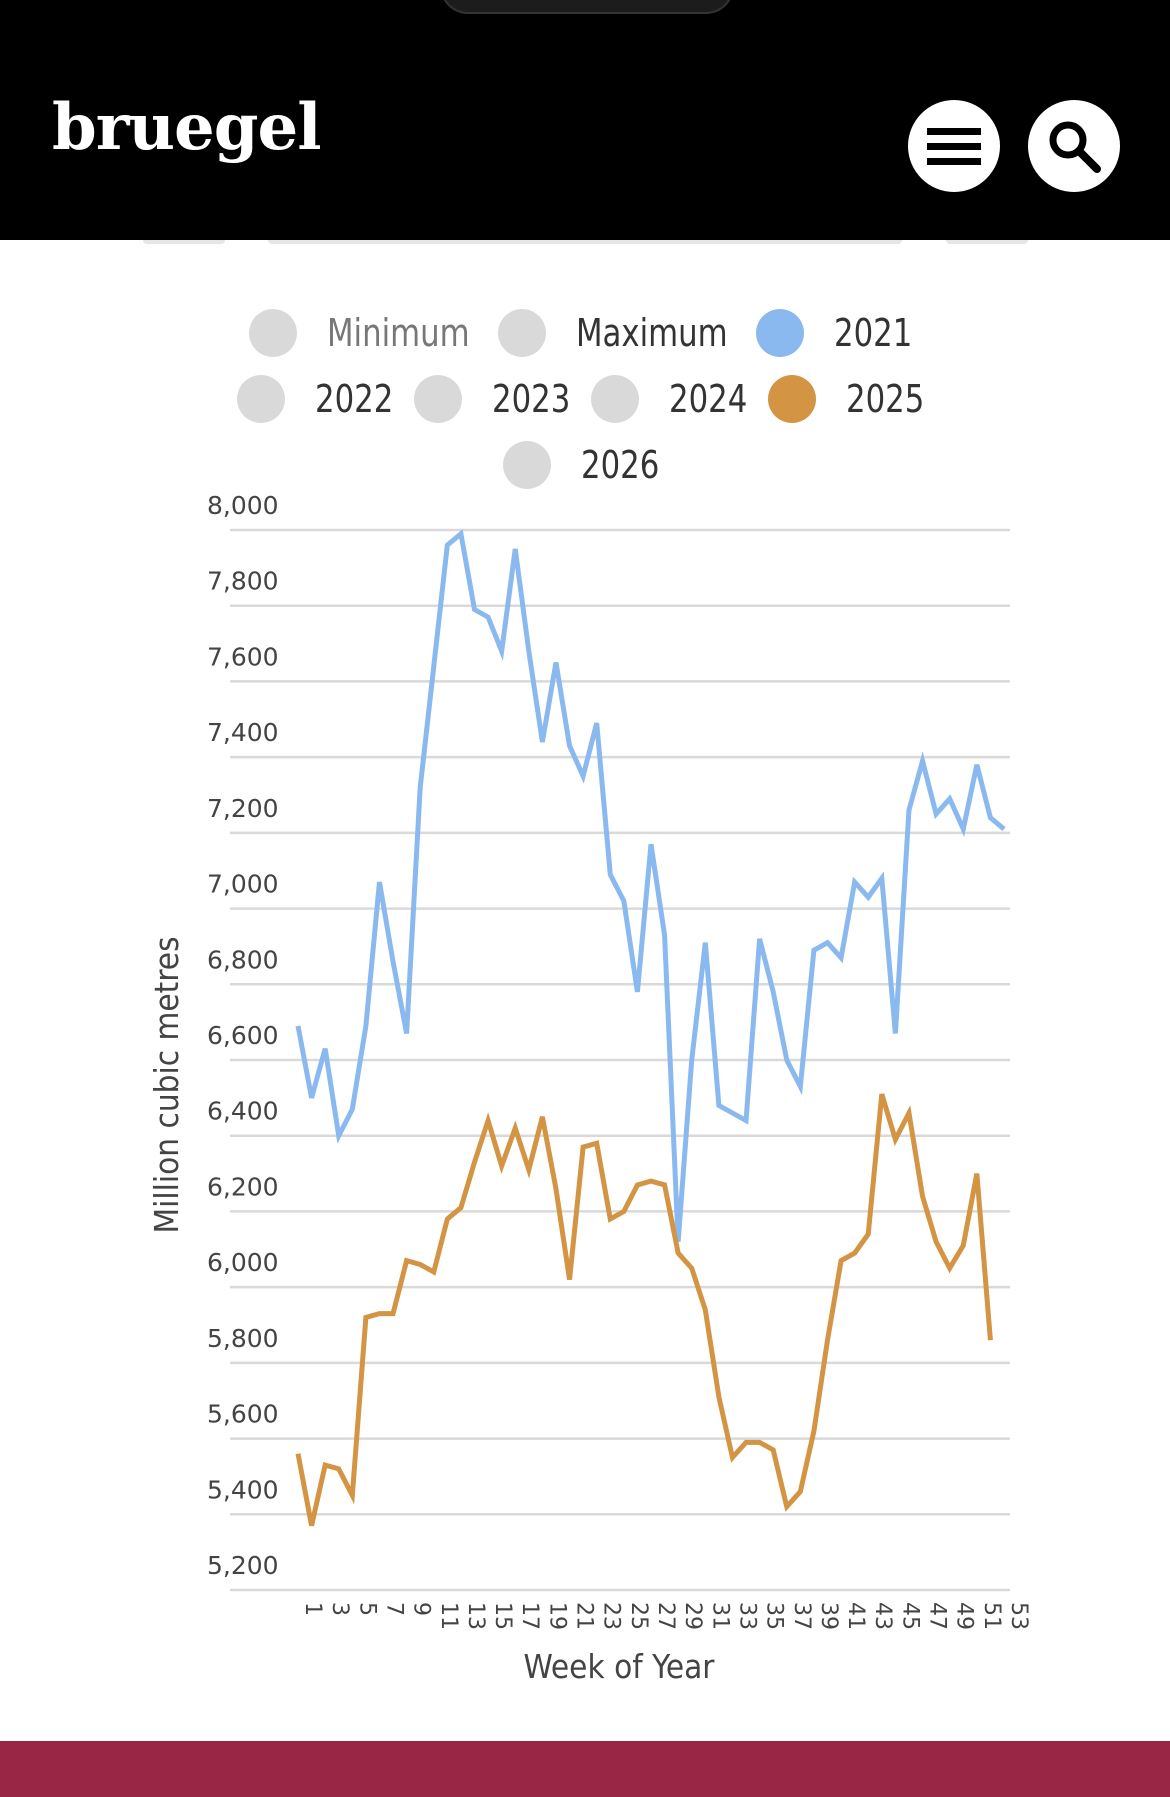 Image resolution: width=1170 pixels, height=1797 pixels. Describe the element at coordinates (585, 1769) in the screenshot. I see `footer-bar` at that location.